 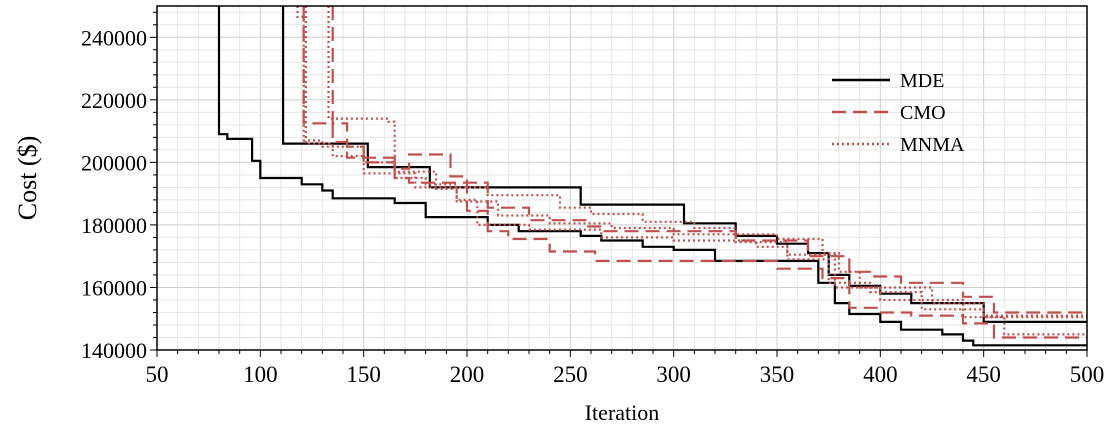 What do you see at coordinates (983, 374) in the screenshot?
I see `x-tick-label: 450` at bounding box center [983, 374].